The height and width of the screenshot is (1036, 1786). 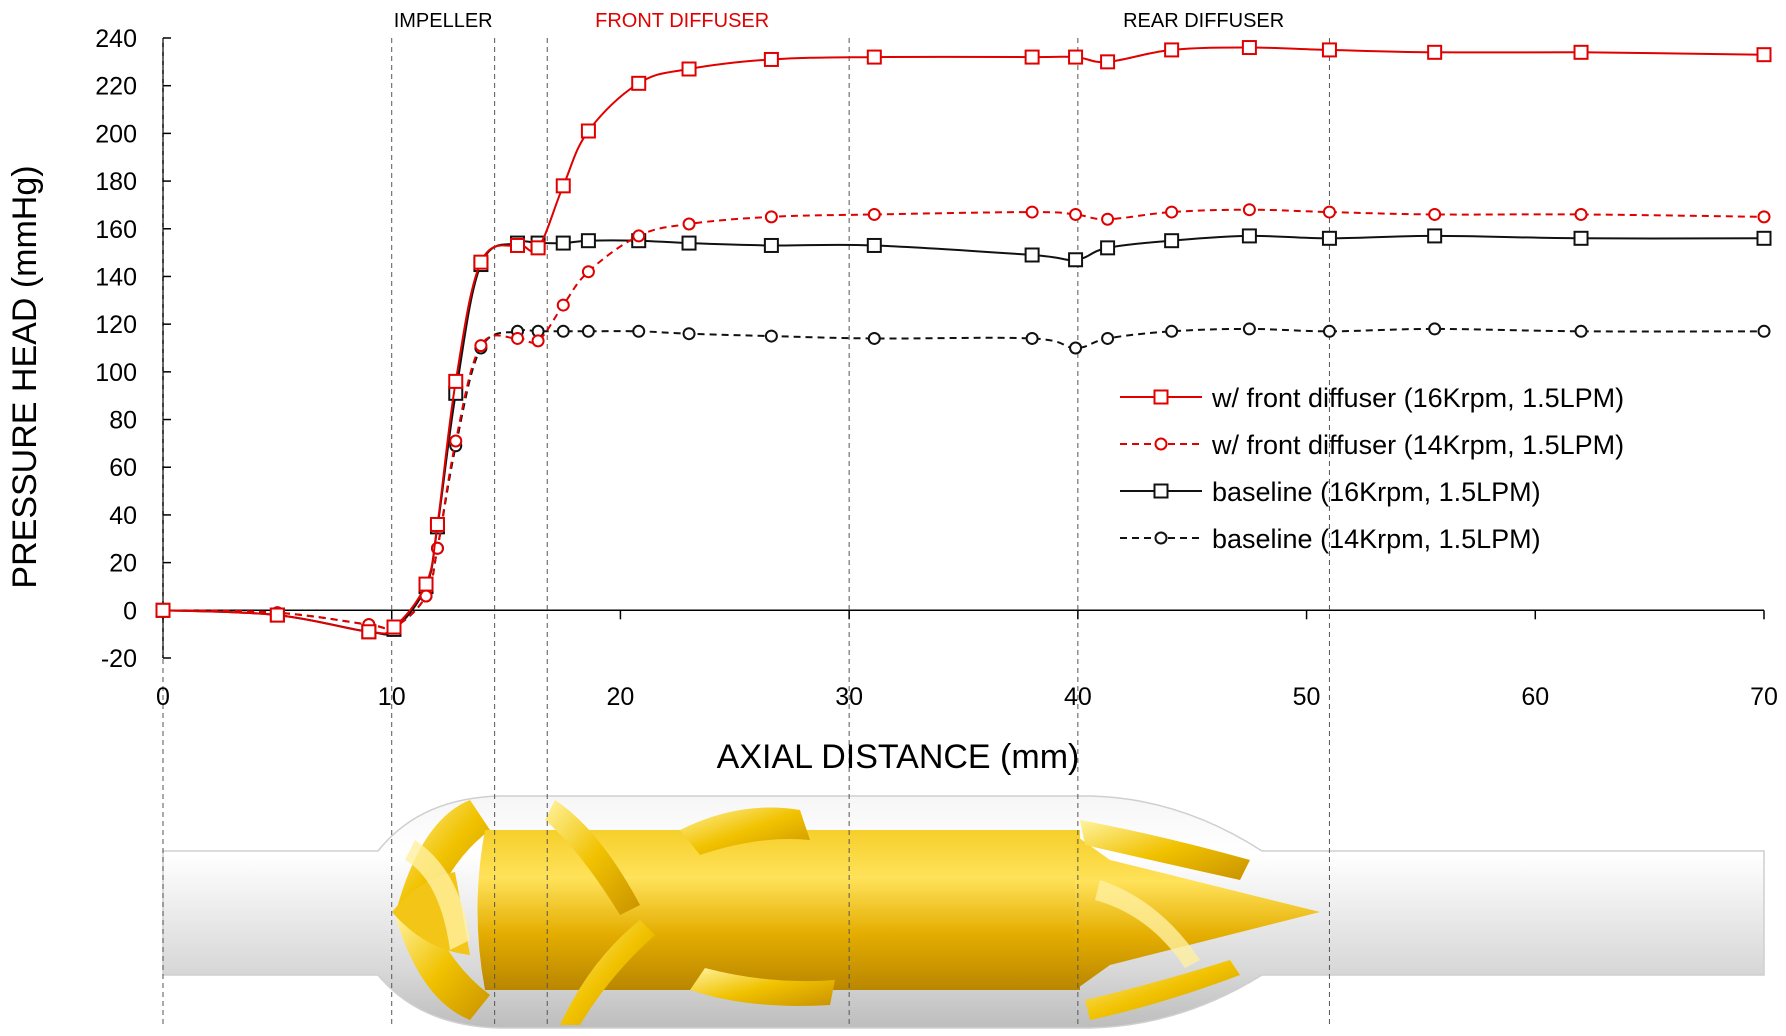 What do you see at coordinates (1307, 697) in the screenshot?
I see `x-tick-label: 50` at bounding box center [1307, 697].